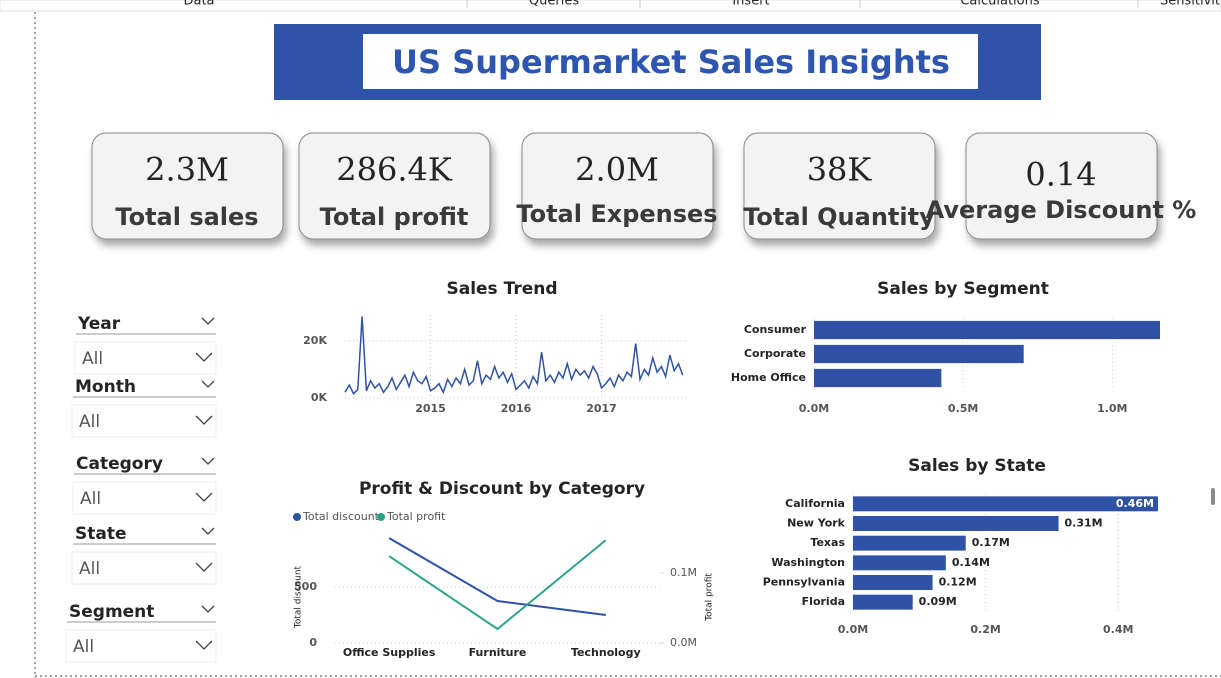 The width and height of the screenshot is (1221, 678). What do you see at coordinates (775, 329) in the screenshot?
I see `category-label: Consumer` at bounding box center [775, 329].